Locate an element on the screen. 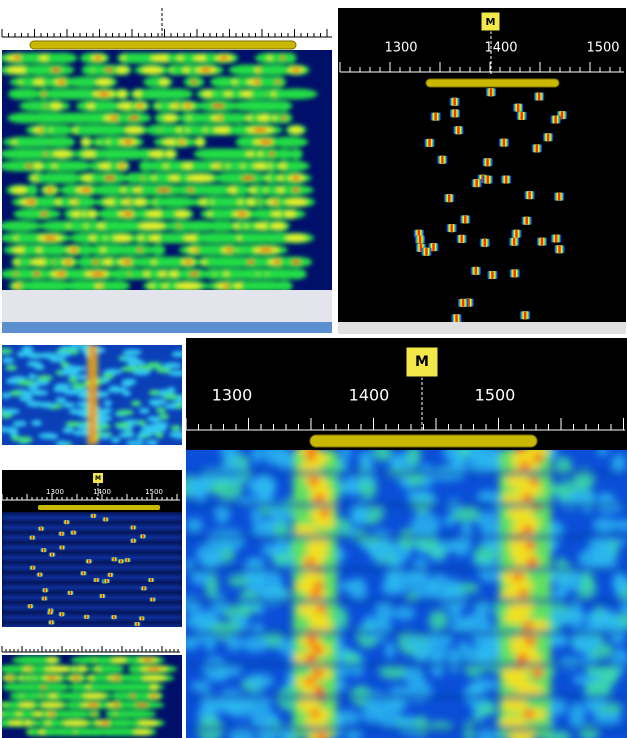 This screenshot has width=627, height=738. row-band is located at coordinates (406, 697).